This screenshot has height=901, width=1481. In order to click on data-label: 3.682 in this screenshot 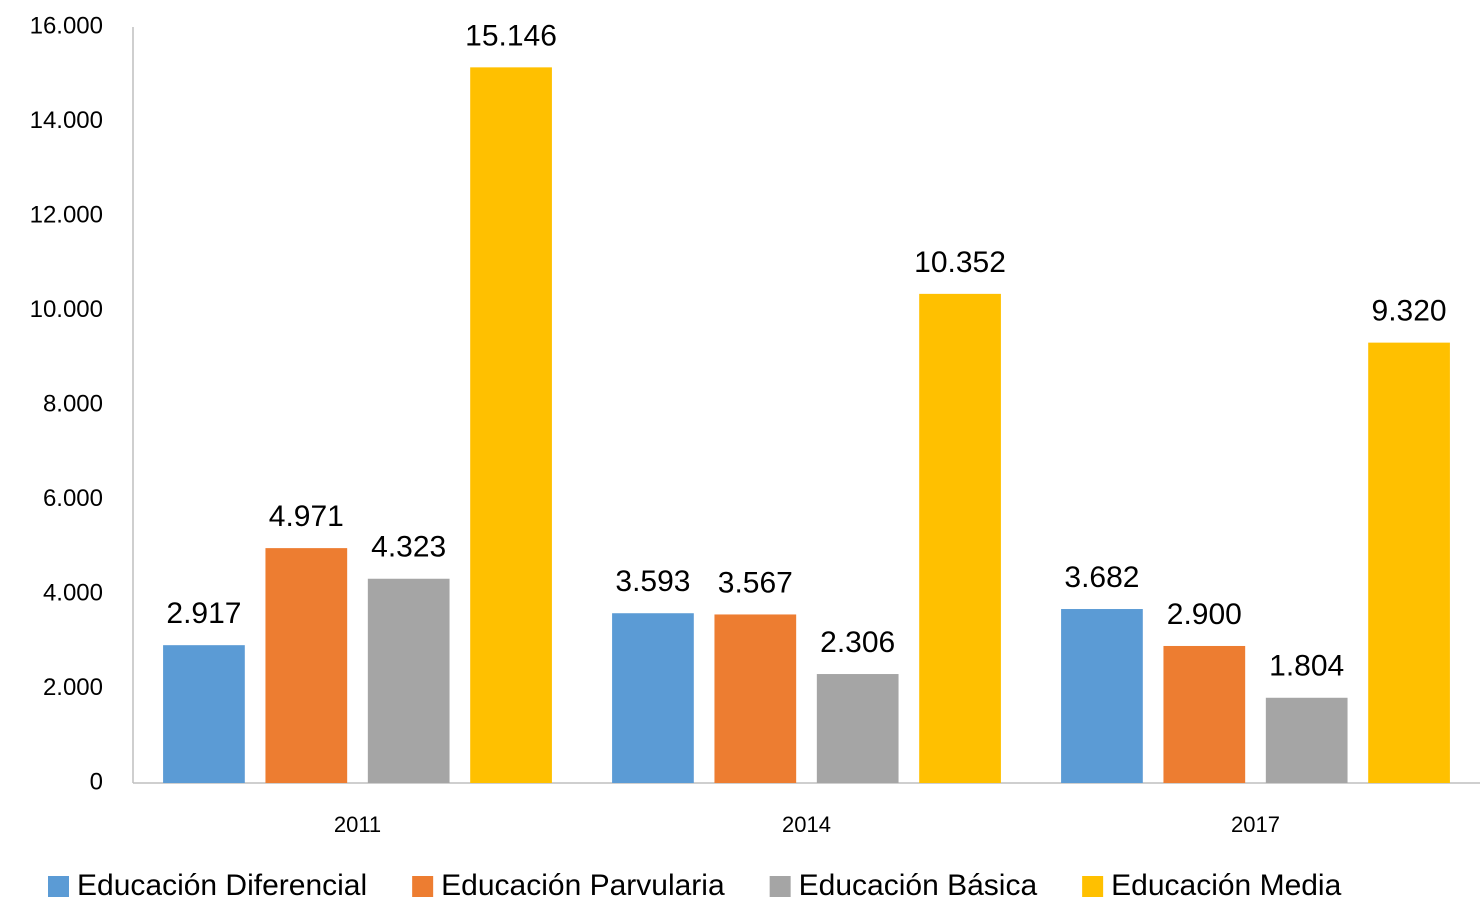, I will do `click(1101, 577)`.